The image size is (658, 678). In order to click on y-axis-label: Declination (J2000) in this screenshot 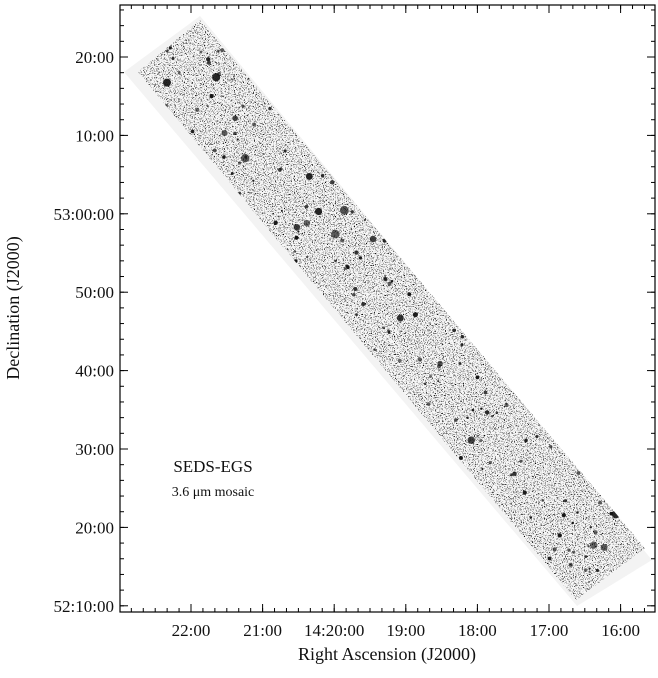, I will do `click(13, 307)`.